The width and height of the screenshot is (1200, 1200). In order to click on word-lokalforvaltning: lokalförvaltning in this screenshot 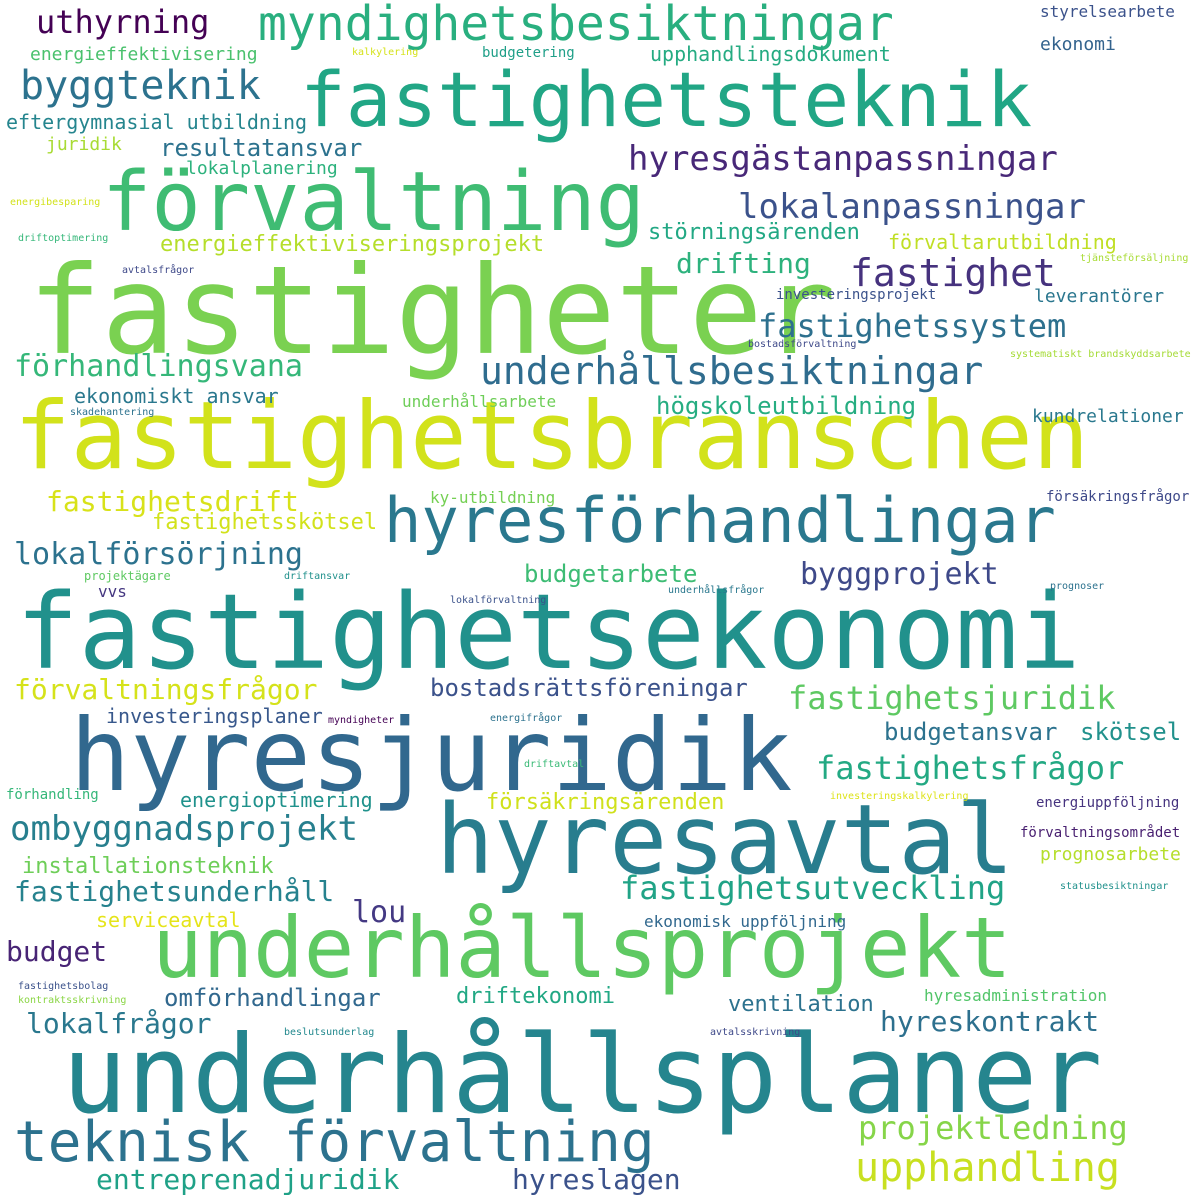, I will do `click(498, 600)`.